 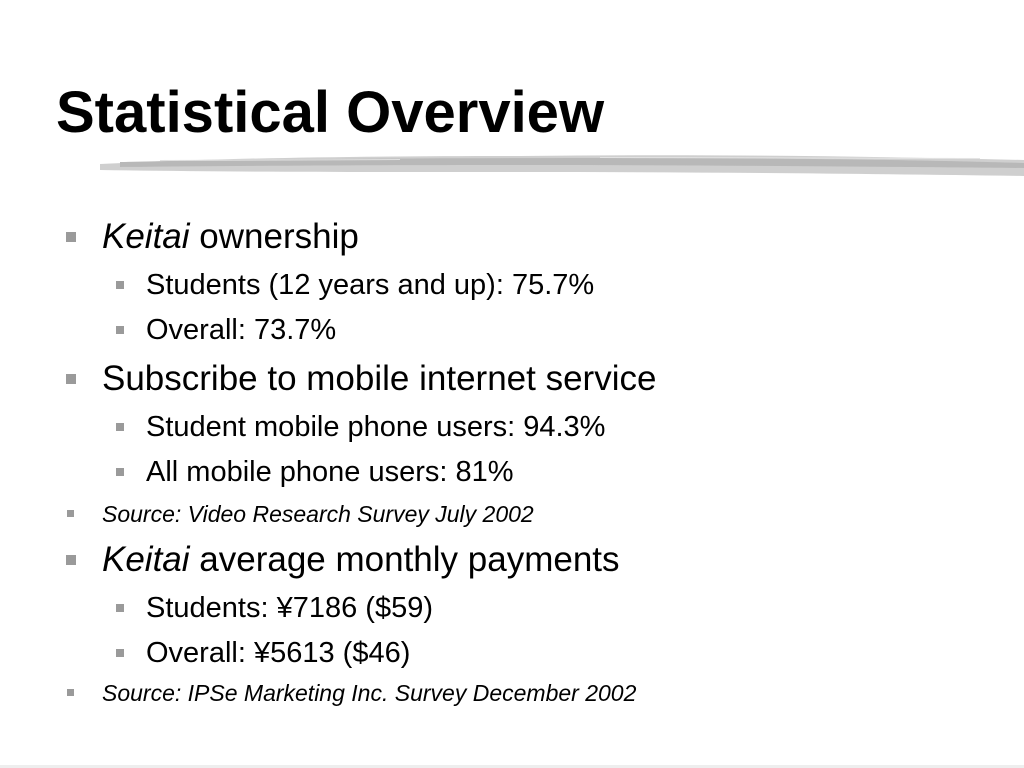 I want to click on title-underline-brushstroke, so click(x=562, y=165).